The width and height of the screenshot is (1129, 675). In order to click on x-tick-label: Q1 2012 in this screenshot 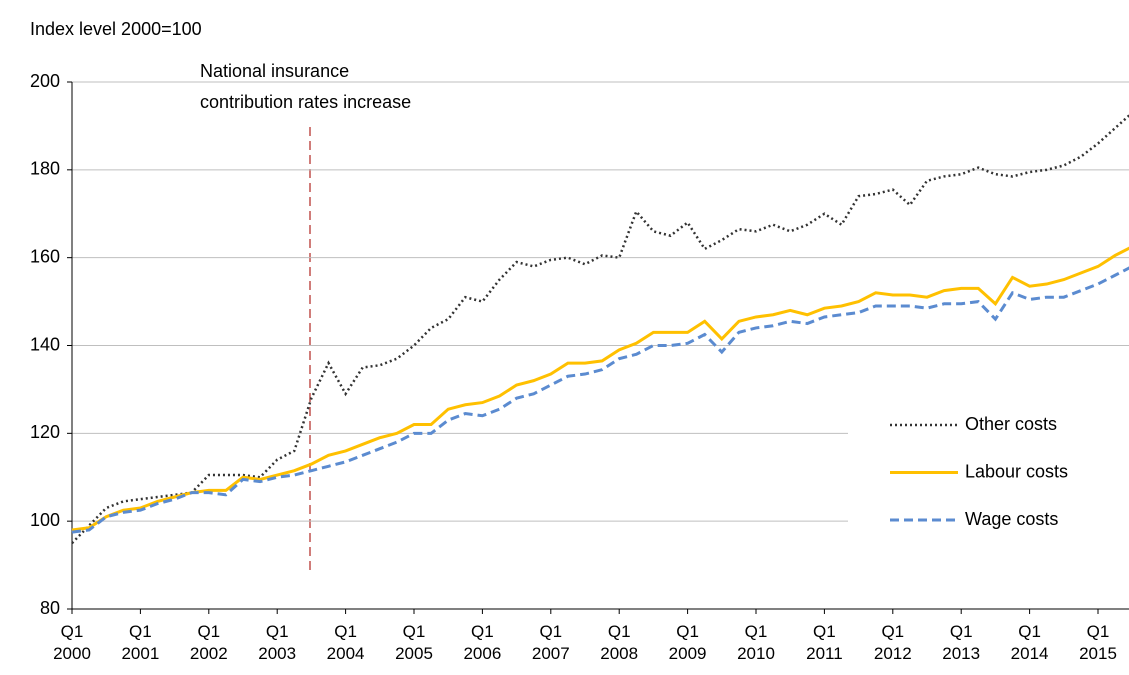, I will do `click(892, 642)`.